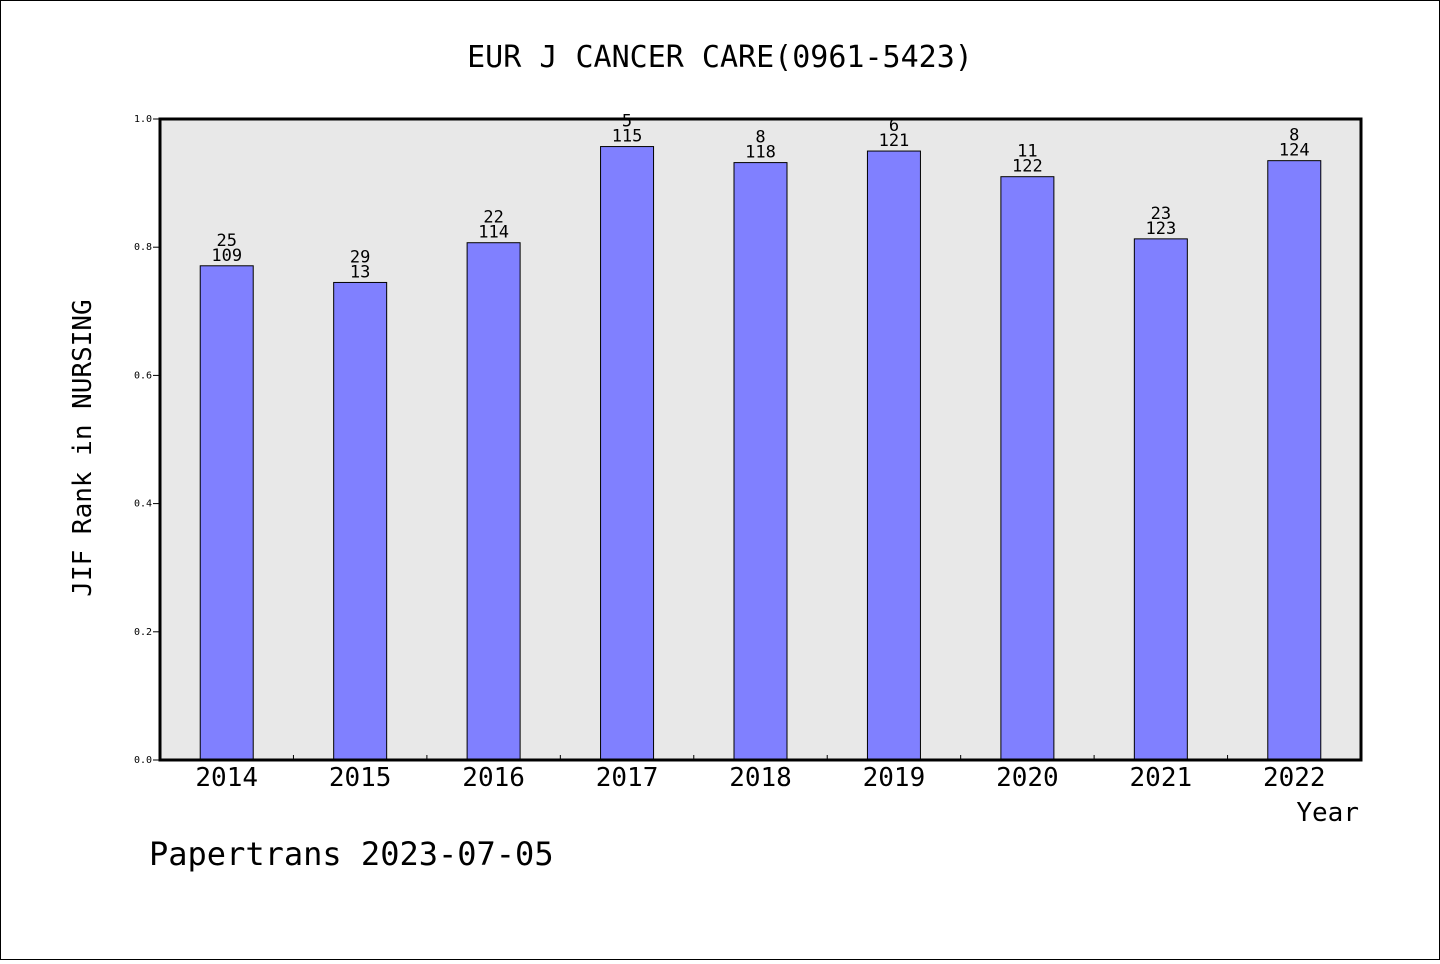 The height and width of the screenshot is (964, 1440). Describe the element at coordinates (1161, 214) in the screenshot. I see `bar-rank-label: 23` at that location.